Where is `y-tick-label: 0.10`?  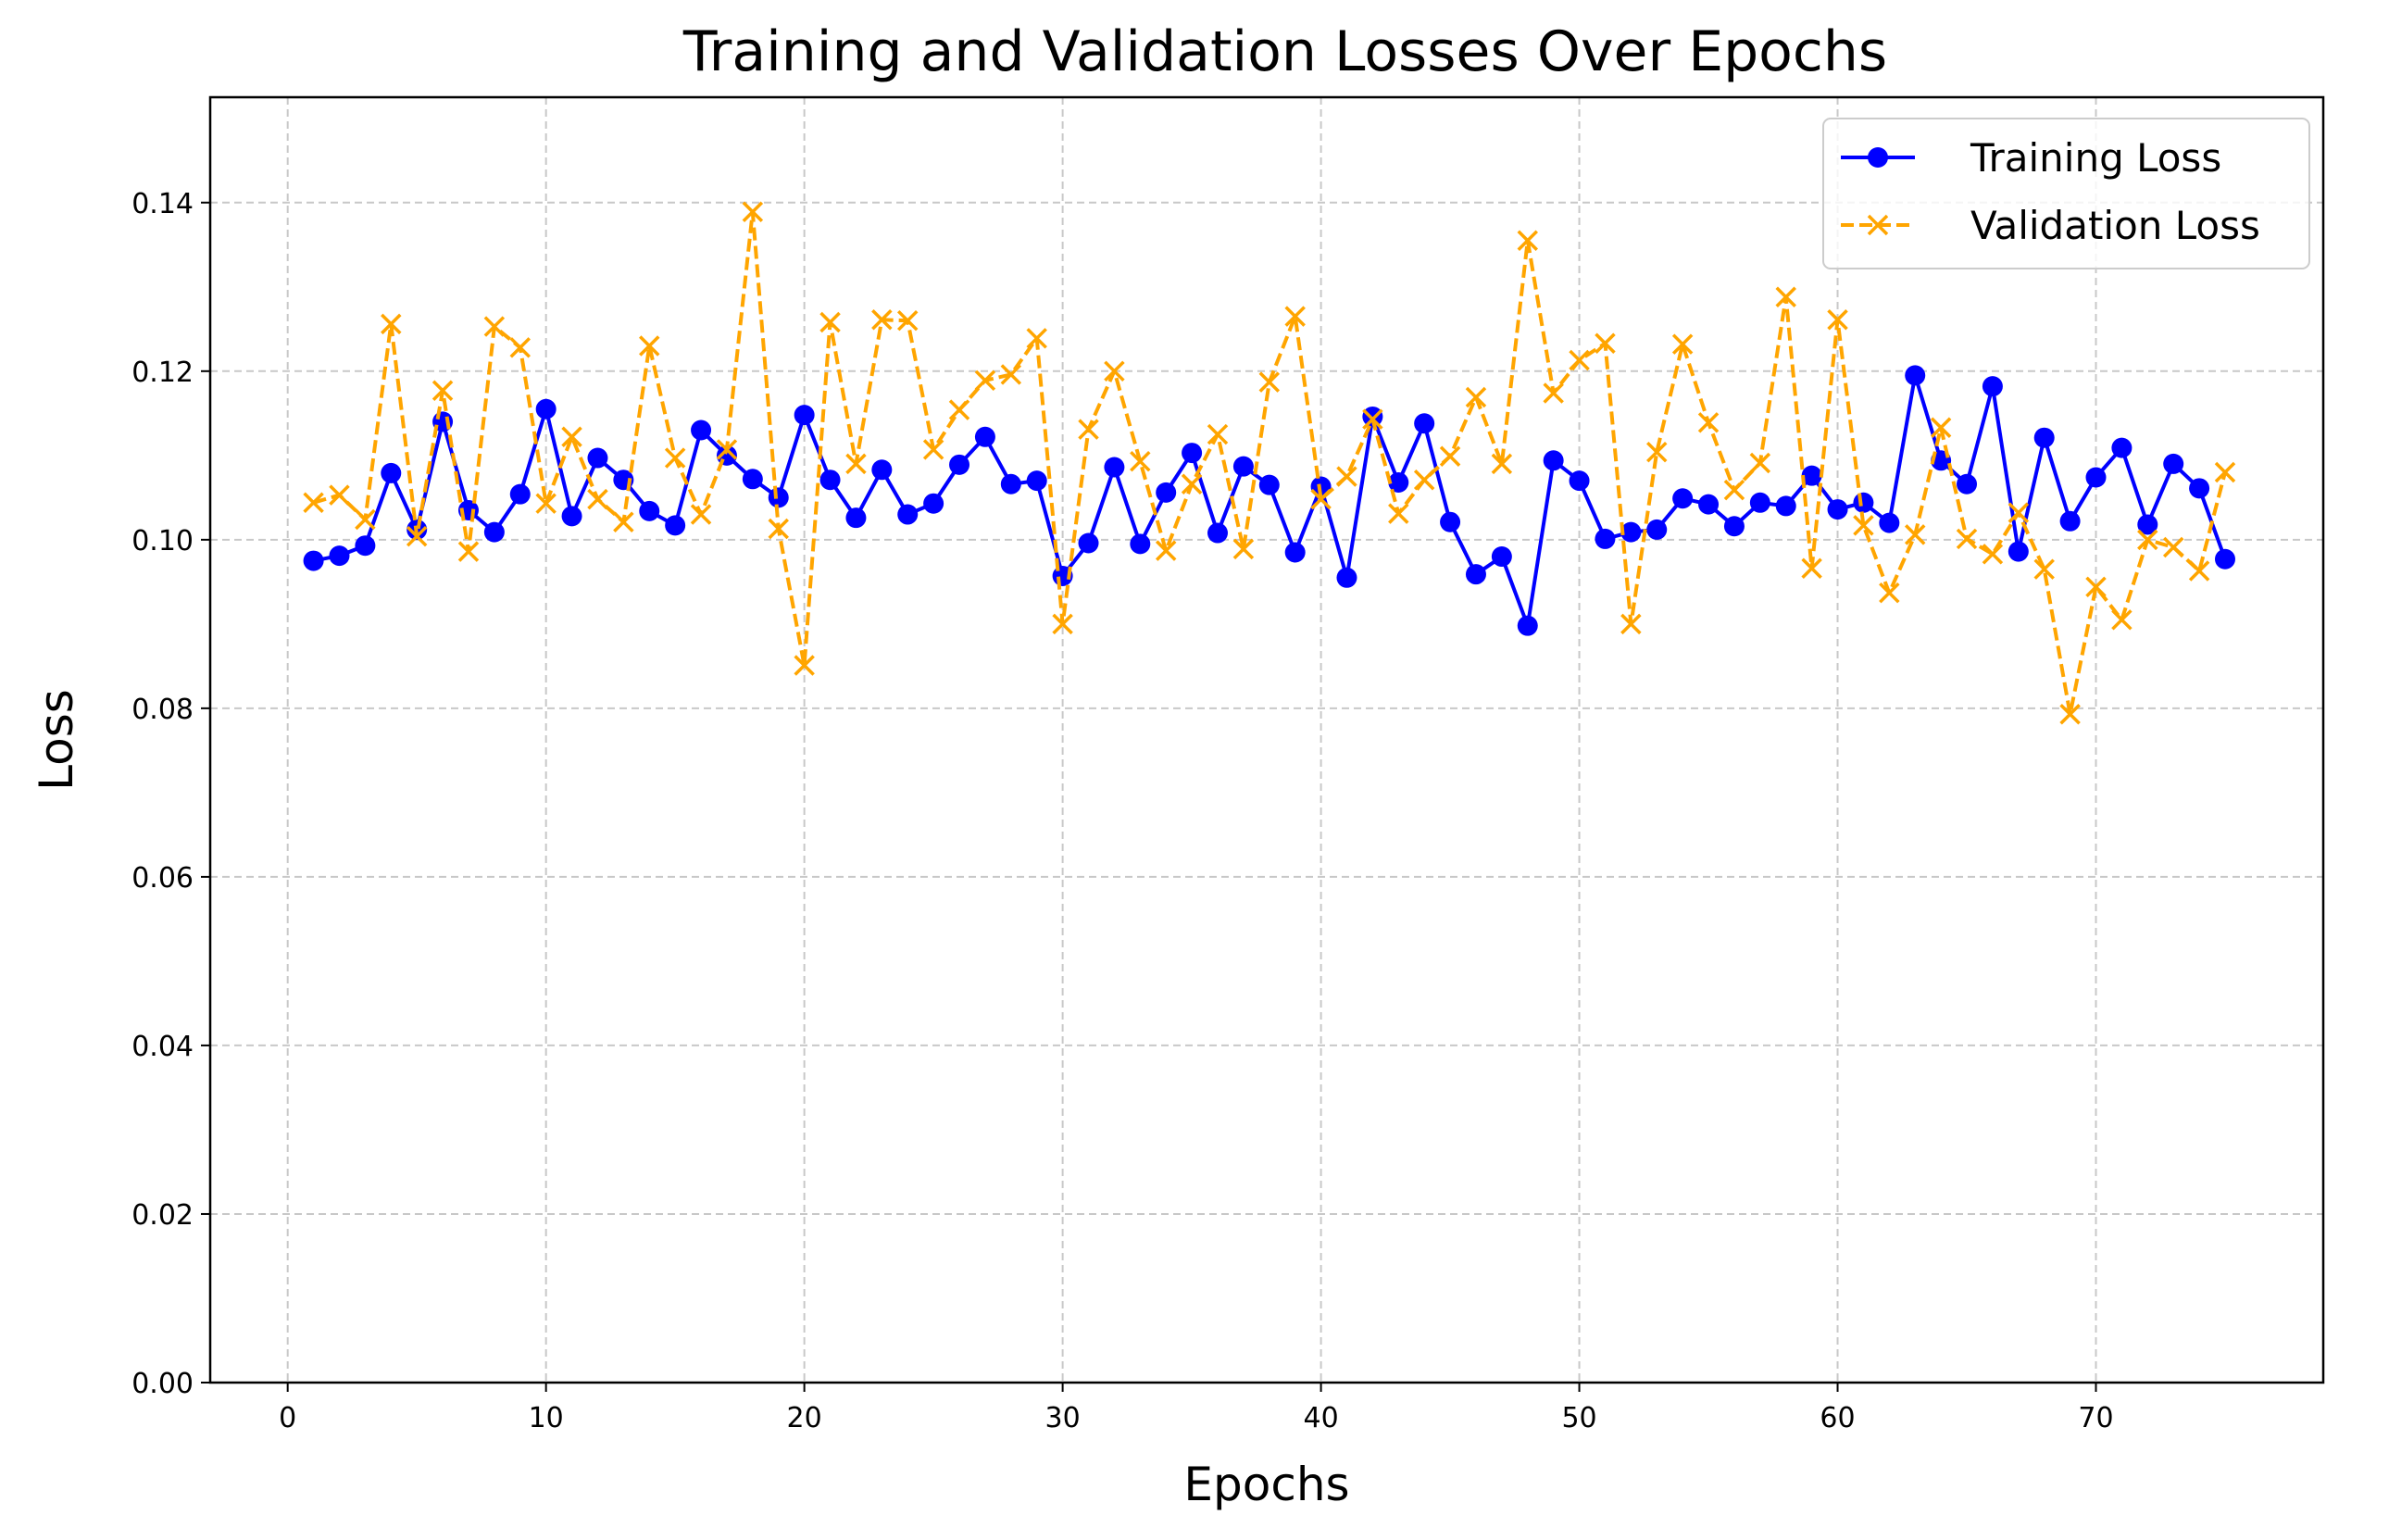
y-tick-label: 0.10 is located at coordinates (162, 541).